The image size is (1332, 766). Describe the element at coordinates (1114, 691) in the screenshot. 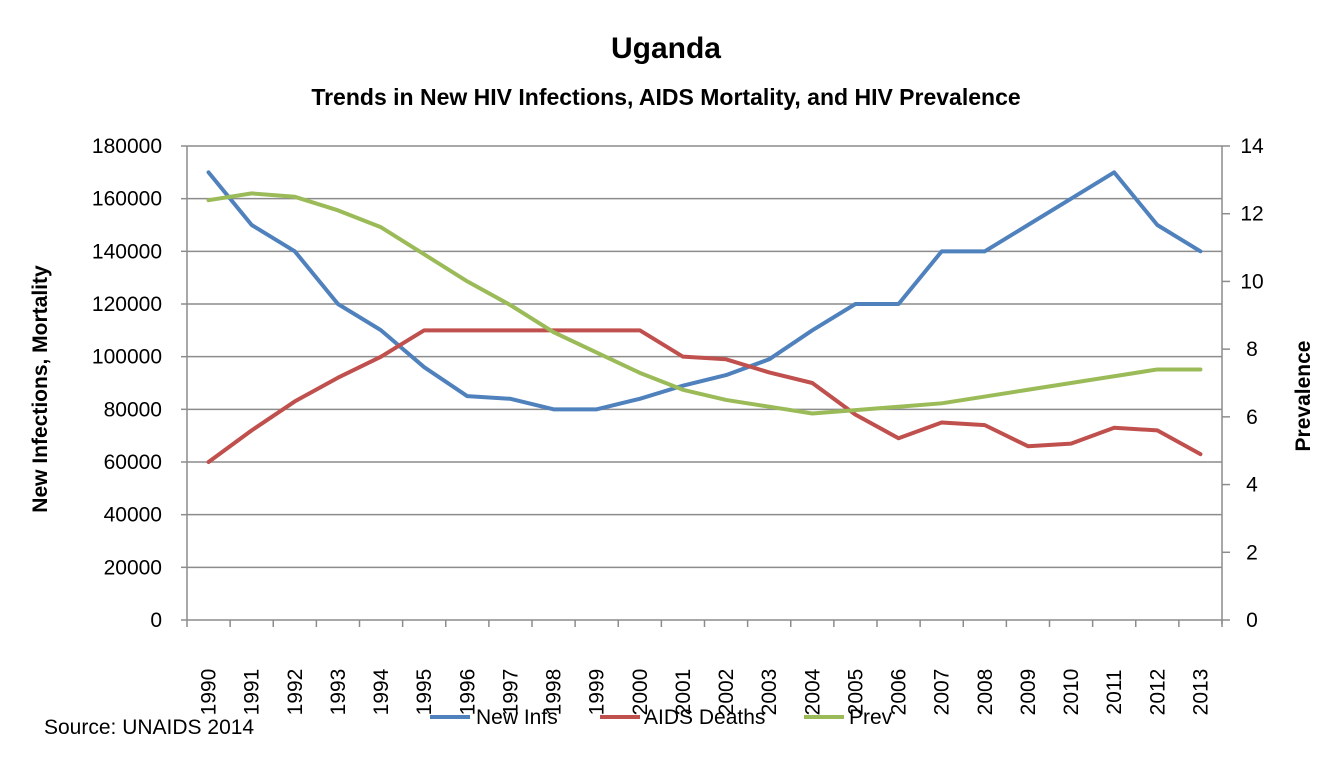

I see `x-tick-label: 2011` at that location.